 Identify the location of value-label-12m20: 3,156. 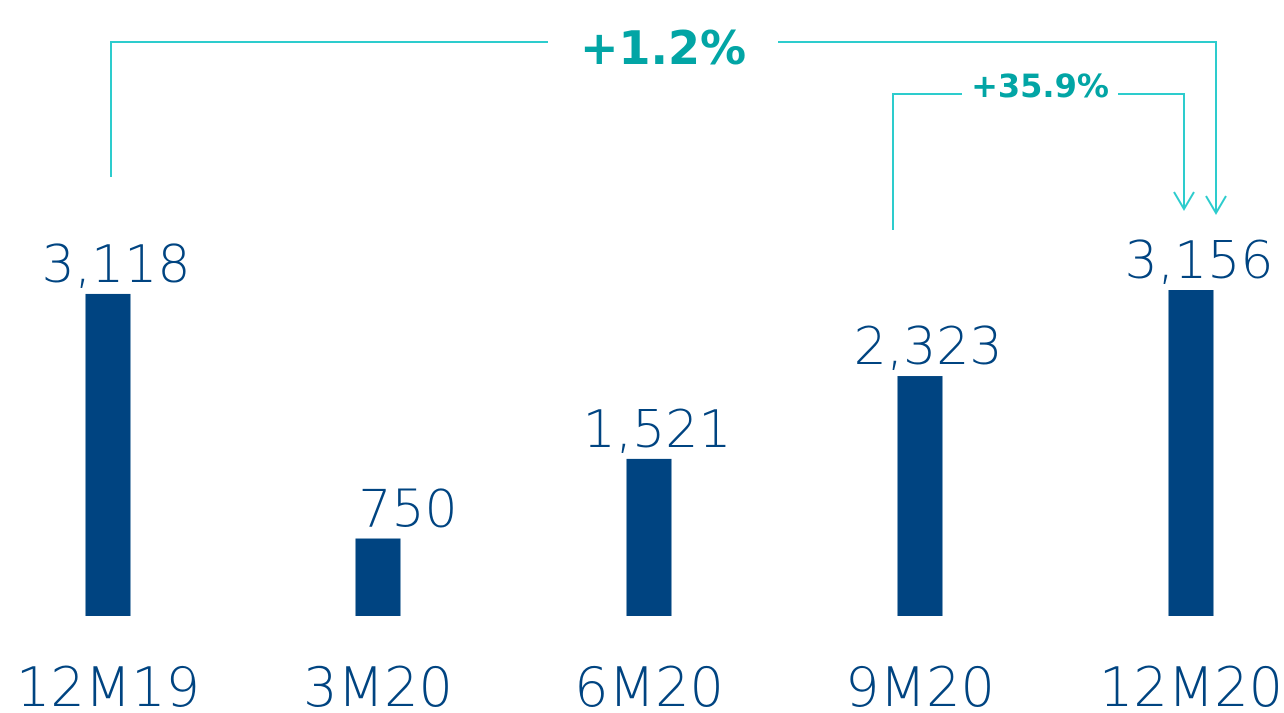
(1199, 261).